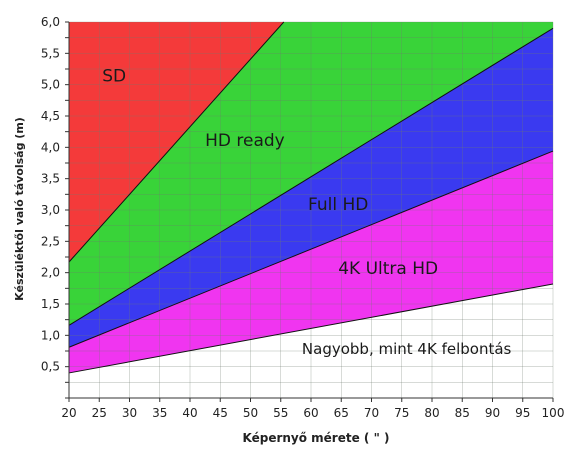 The width and height of the screenshot is (574, 454). I want to click on y-tick-label: 0,5, so click(50, 367).